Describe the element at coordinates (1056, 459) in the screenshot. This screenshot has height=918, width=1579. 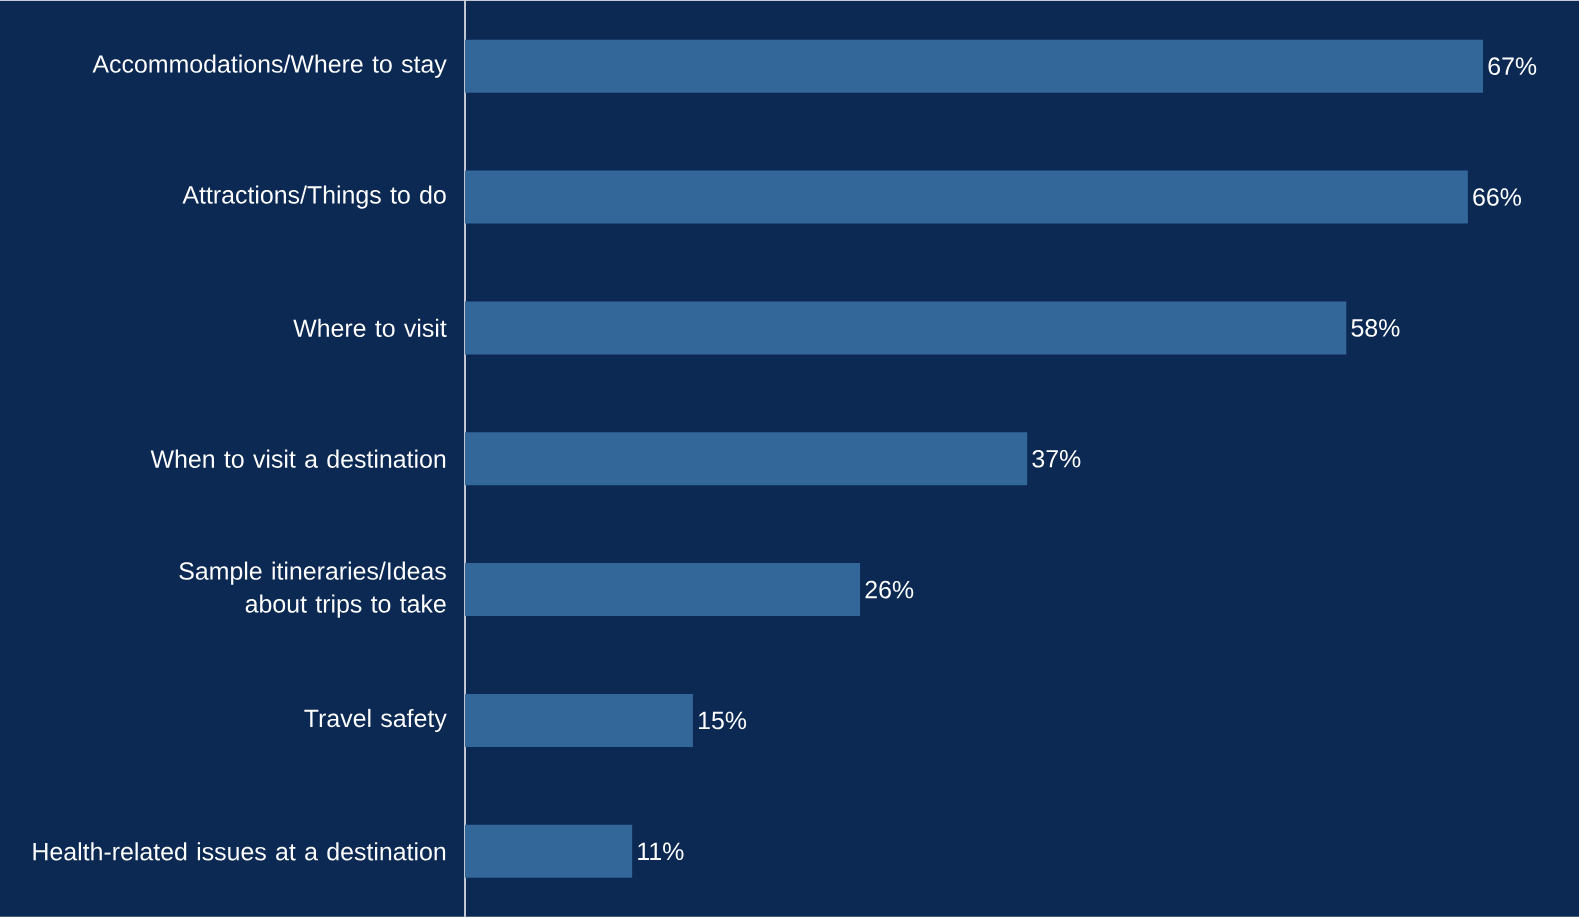
I see `data-label: 37%` at that location.